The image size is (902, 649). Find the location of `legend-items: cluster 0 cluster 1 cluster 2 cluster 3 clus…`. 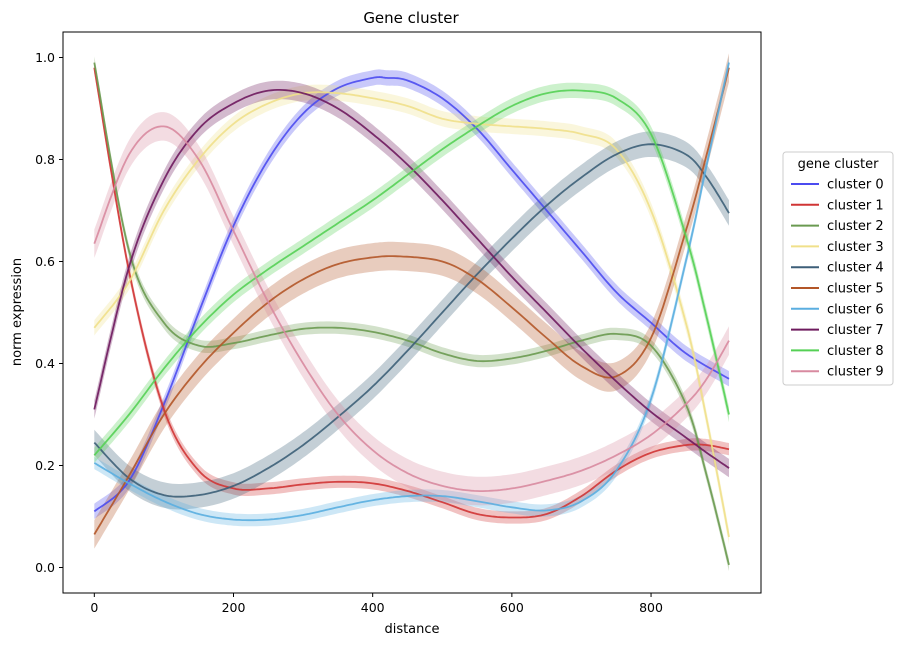

legend-items: cluster 0 cluster 1 cluster 2 cluster 3 clus… is located at coordinates (837, 279).